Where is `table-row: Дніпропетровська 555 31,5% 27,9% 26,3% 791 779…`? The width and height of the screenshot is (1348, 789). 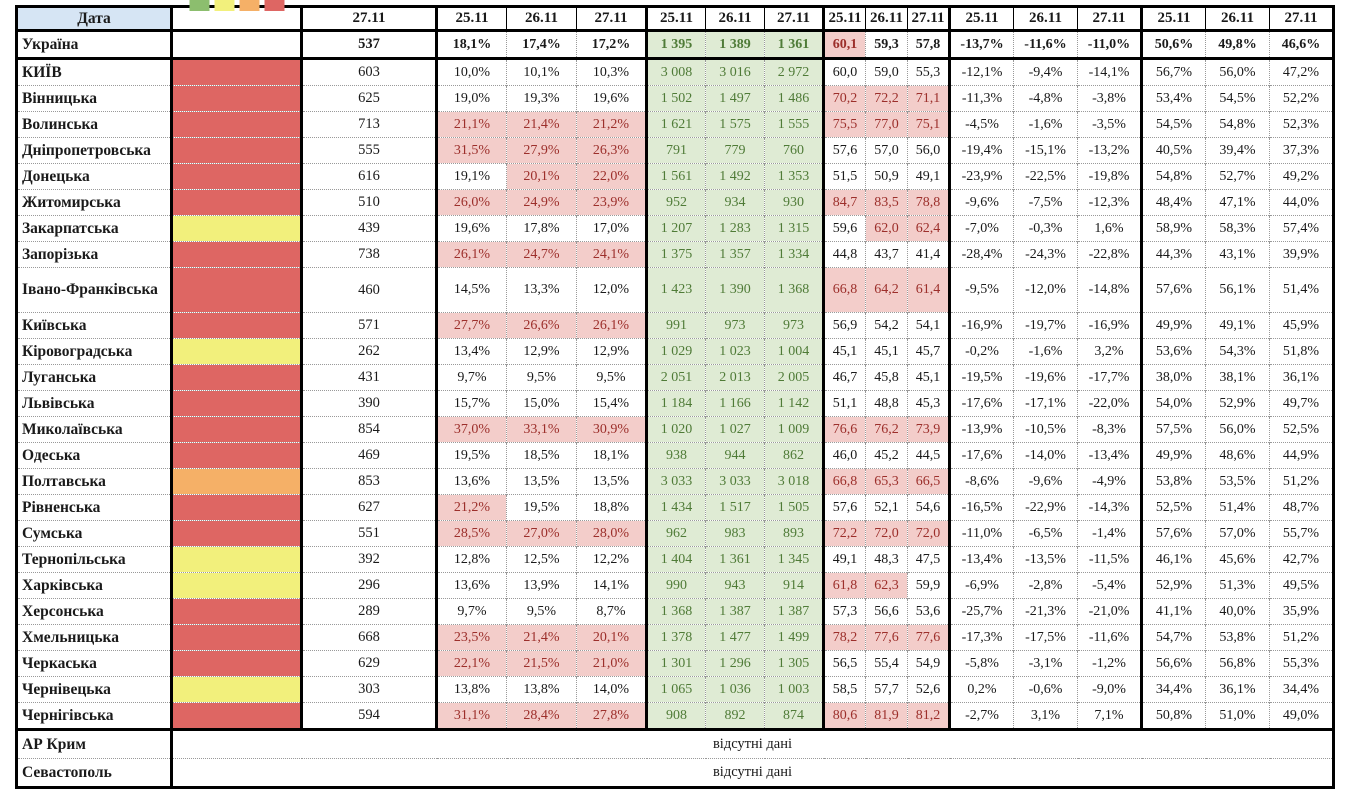
table-row: Дніпропетровська 555 31,5% 27,9% 26,3% 791 779… is located at coordinates (675, 150).